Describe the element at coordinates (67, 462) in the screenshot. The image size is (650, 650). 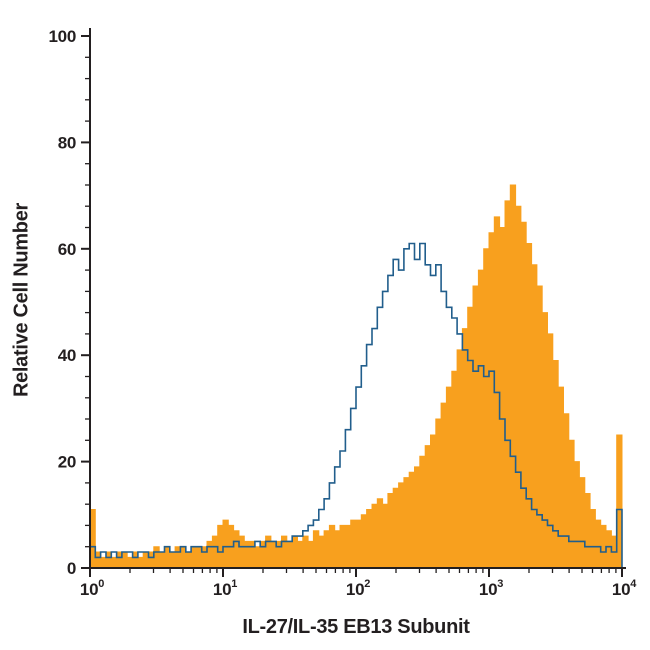
I see `y-tick-label: 20` at that location.